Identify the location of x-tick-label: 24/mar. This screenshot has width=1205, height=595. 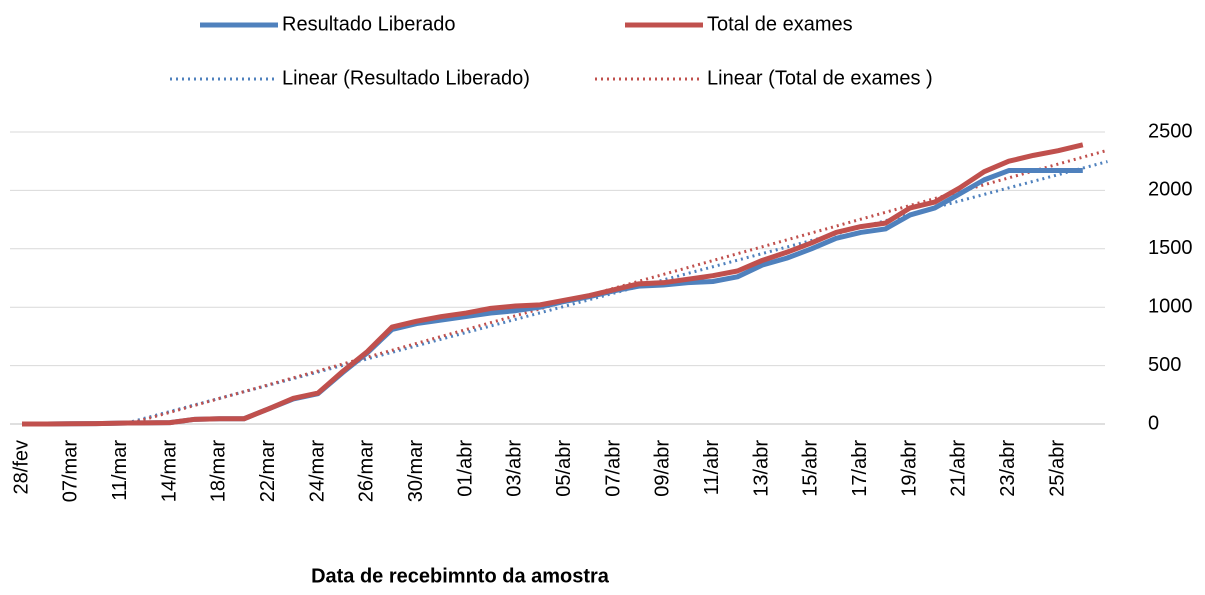
(317, 471).